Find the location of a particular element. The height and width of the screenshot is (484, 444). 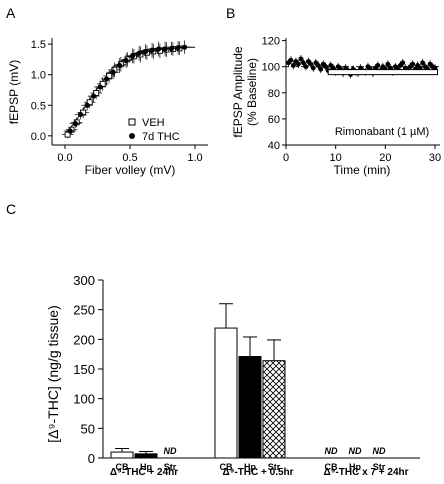

panel-a-axes: 0.0 0.5 1.0 1.5 0.0 0.5 1.0 is located at coordinates (119, 101).